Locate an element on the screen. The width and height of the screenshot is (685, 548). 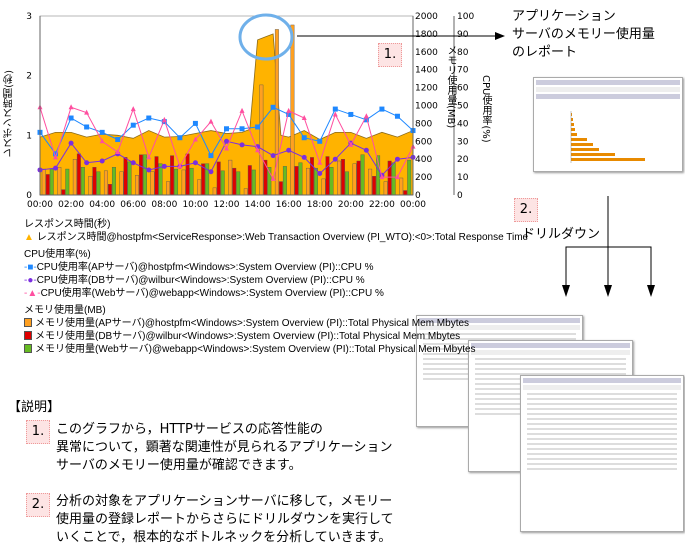
explanation-heading: 【説明】 is located at coordinates (34, 407).